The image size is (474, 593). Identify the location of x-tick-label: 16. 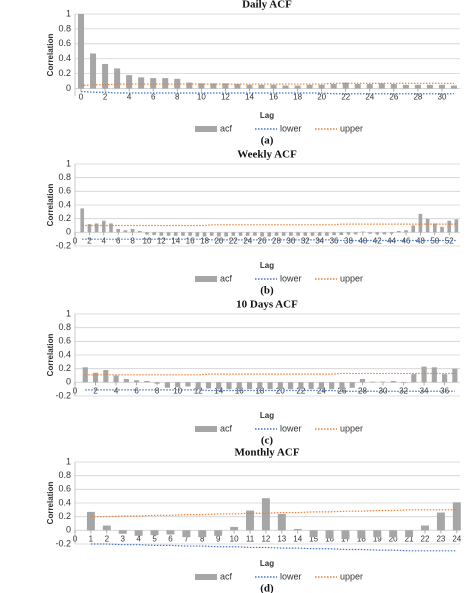
(329, 538).